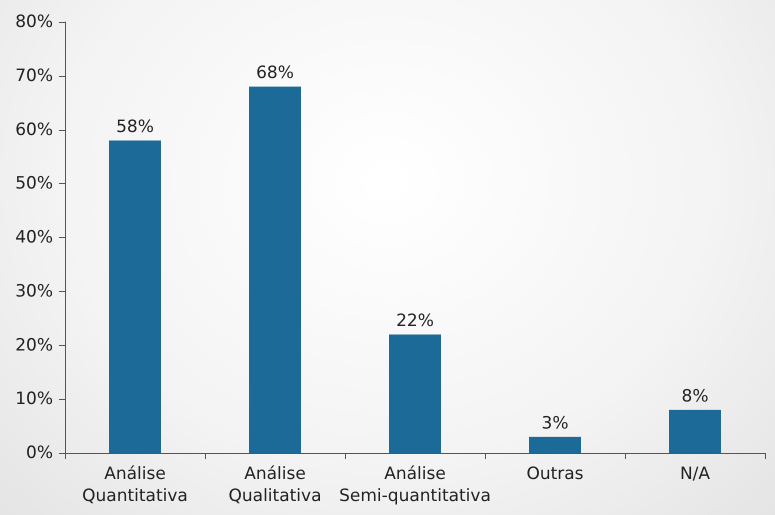 The width and height of the screenshot is (775, 515). Describe the element at coordinates (275, 73) in the screenshot. I see `data-label: 68%` at that location.